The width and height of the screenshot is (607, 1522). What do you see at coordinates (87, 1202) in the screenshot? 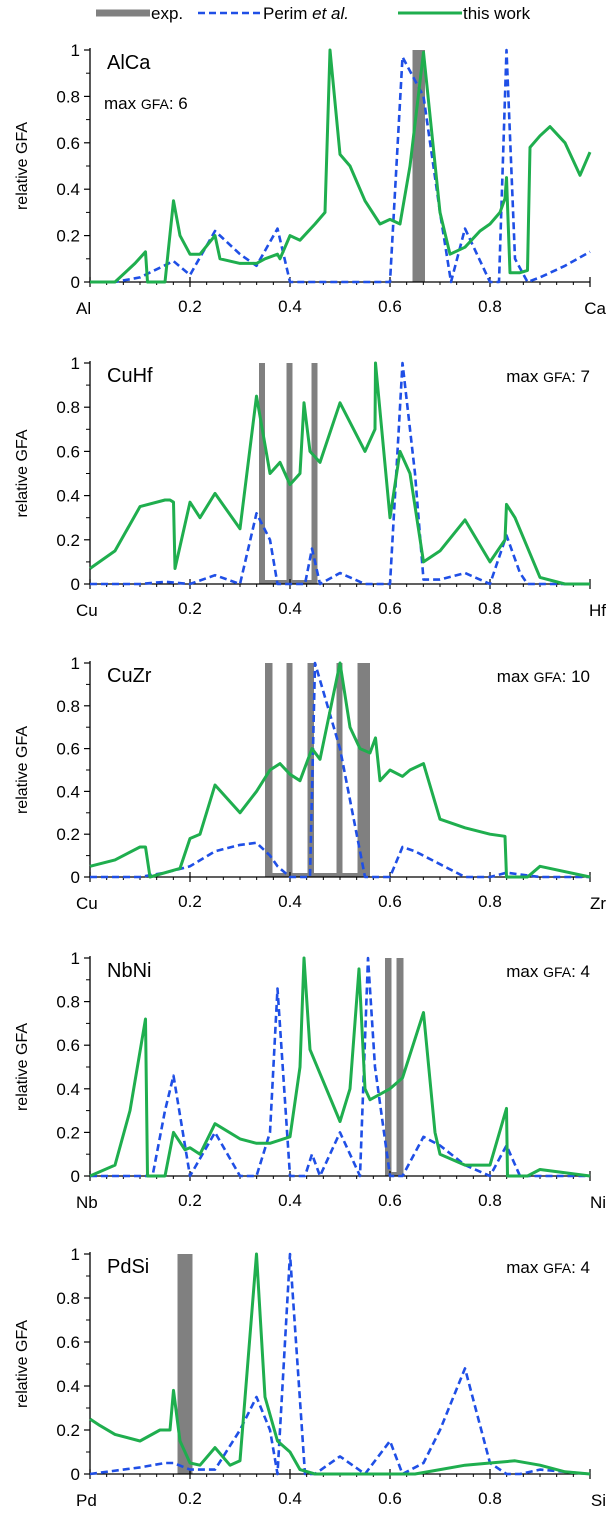
I see `x-end-label-left: Nb` at bounding box center [87, 1202].